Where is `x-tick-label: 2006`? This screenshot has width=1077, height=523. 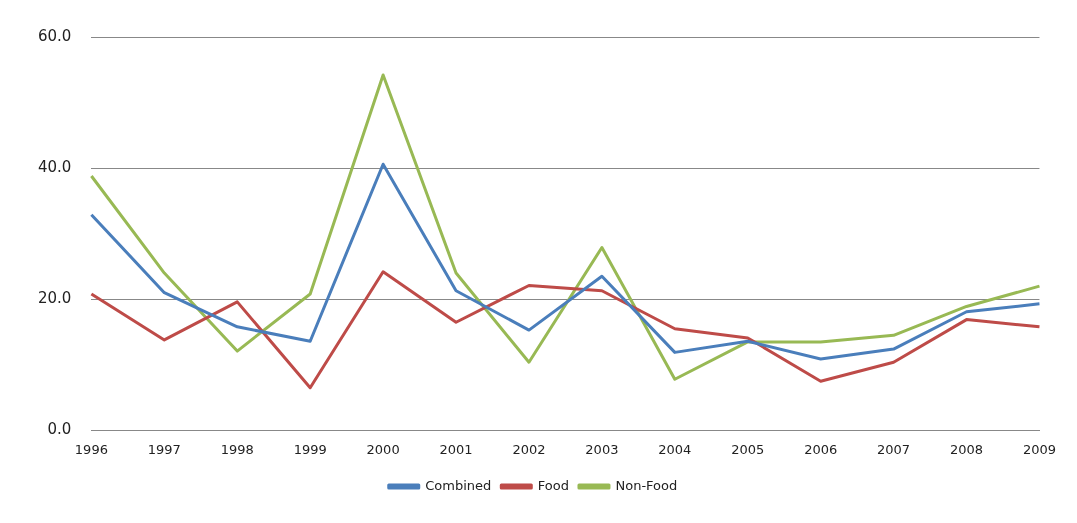
x-tick-label: 2006 is located at coordinates (821, 449).